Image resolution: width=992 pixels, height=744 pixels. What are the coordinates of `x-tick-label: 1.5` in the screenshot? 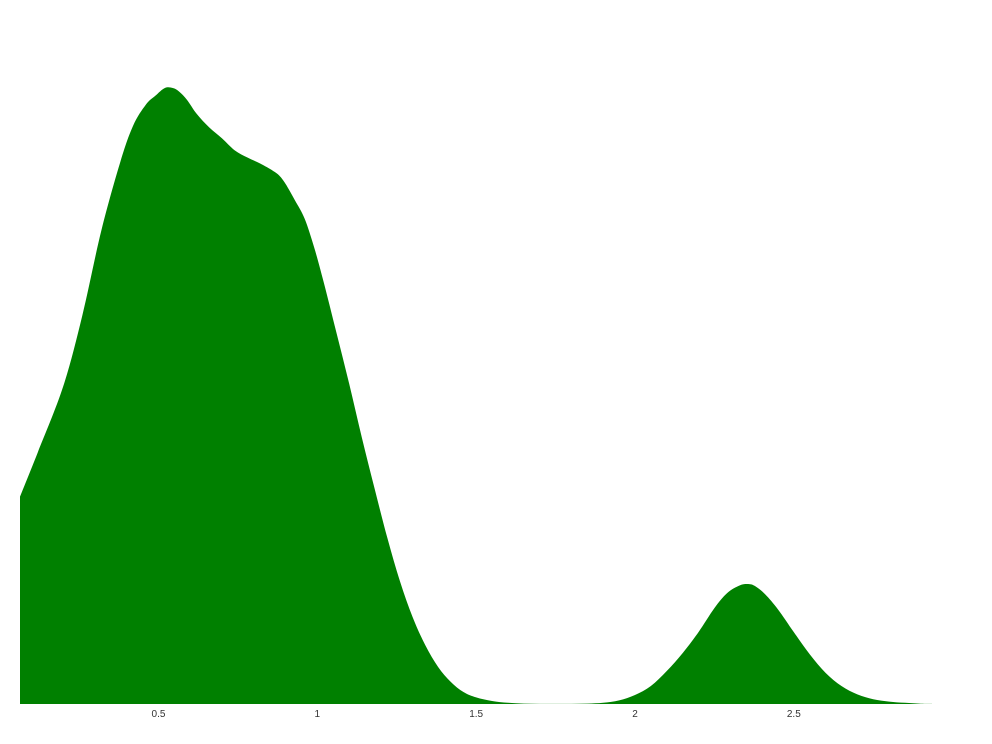 It's located at (476, 714).